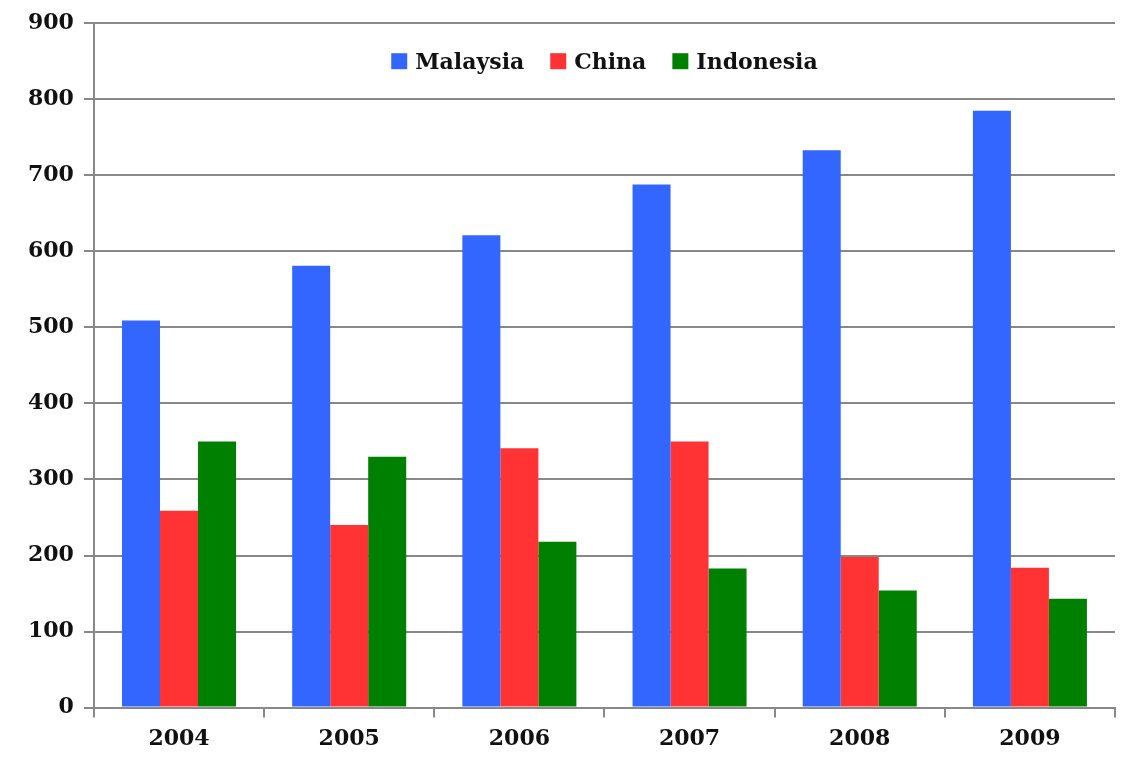  I want to click on y-tick-label: 200, so click(50, 553).